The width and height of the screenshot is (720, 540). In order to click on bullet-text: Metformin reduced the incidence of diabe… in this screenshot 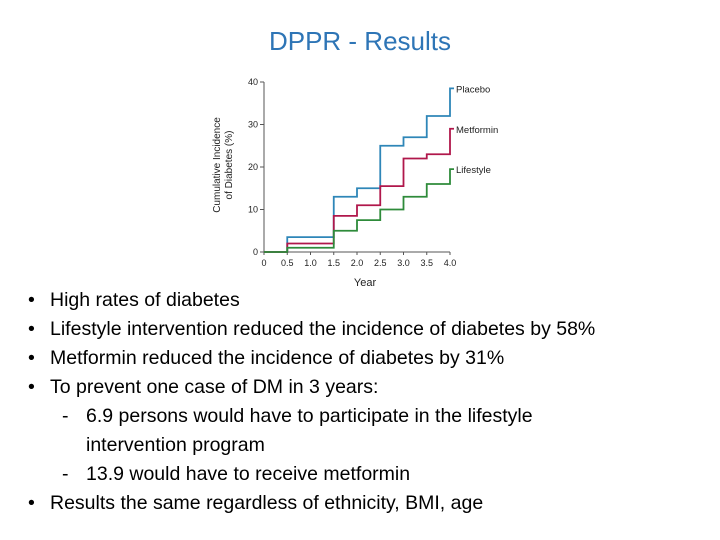, I will do `click(277, 358)`.